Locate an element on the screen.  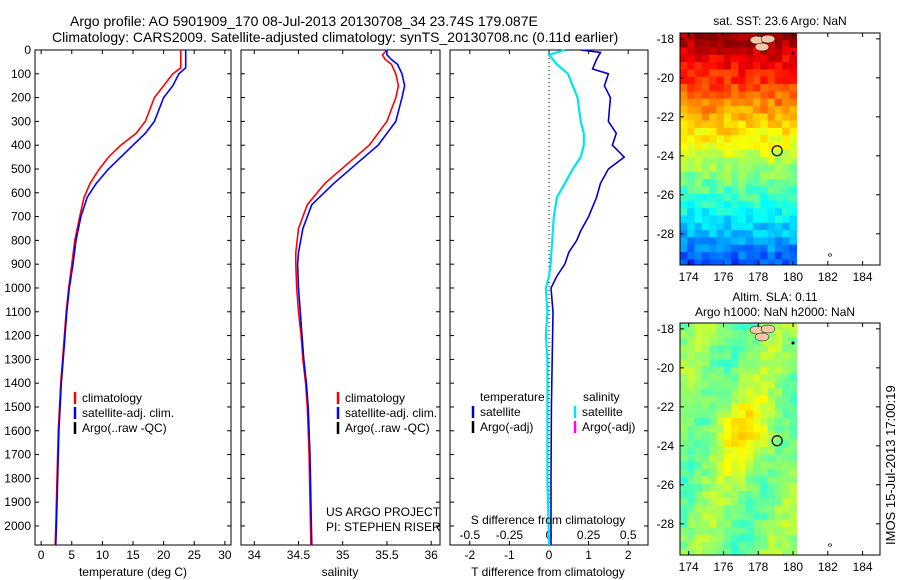
legend-label: Argo(..raw -QC) is located at coordinates (124, 428).